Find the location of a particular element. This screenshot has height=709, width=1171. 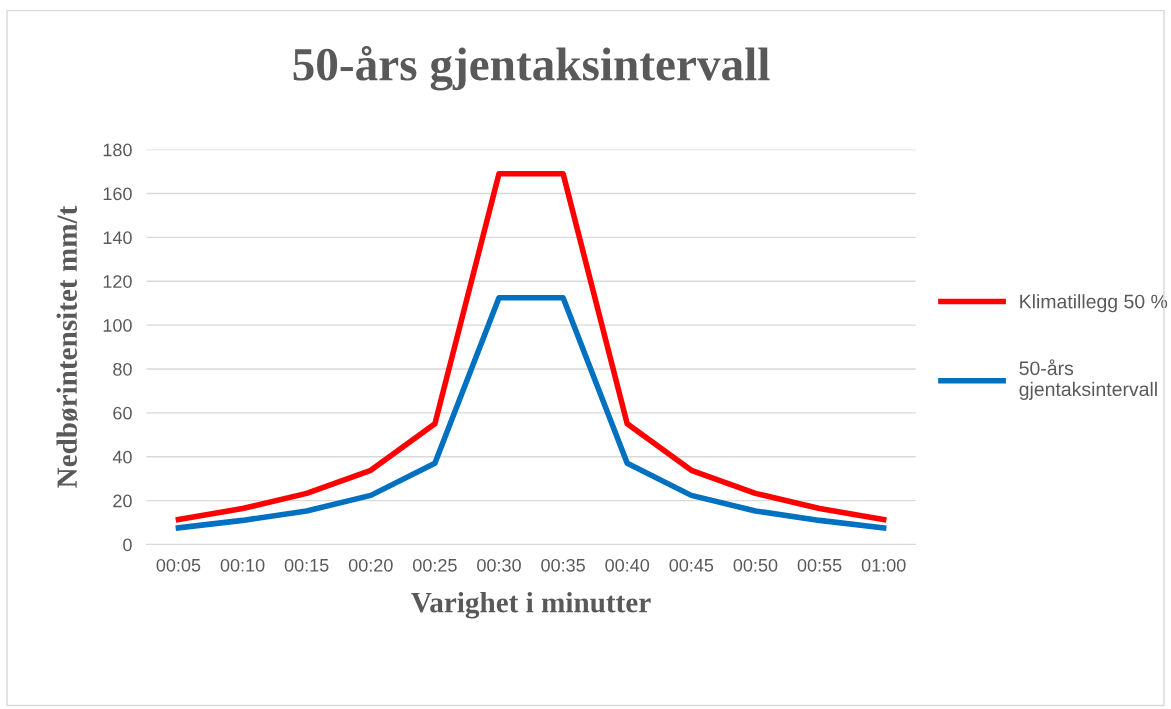

y-tick-label: 100 is located at coordinates (117, 325).